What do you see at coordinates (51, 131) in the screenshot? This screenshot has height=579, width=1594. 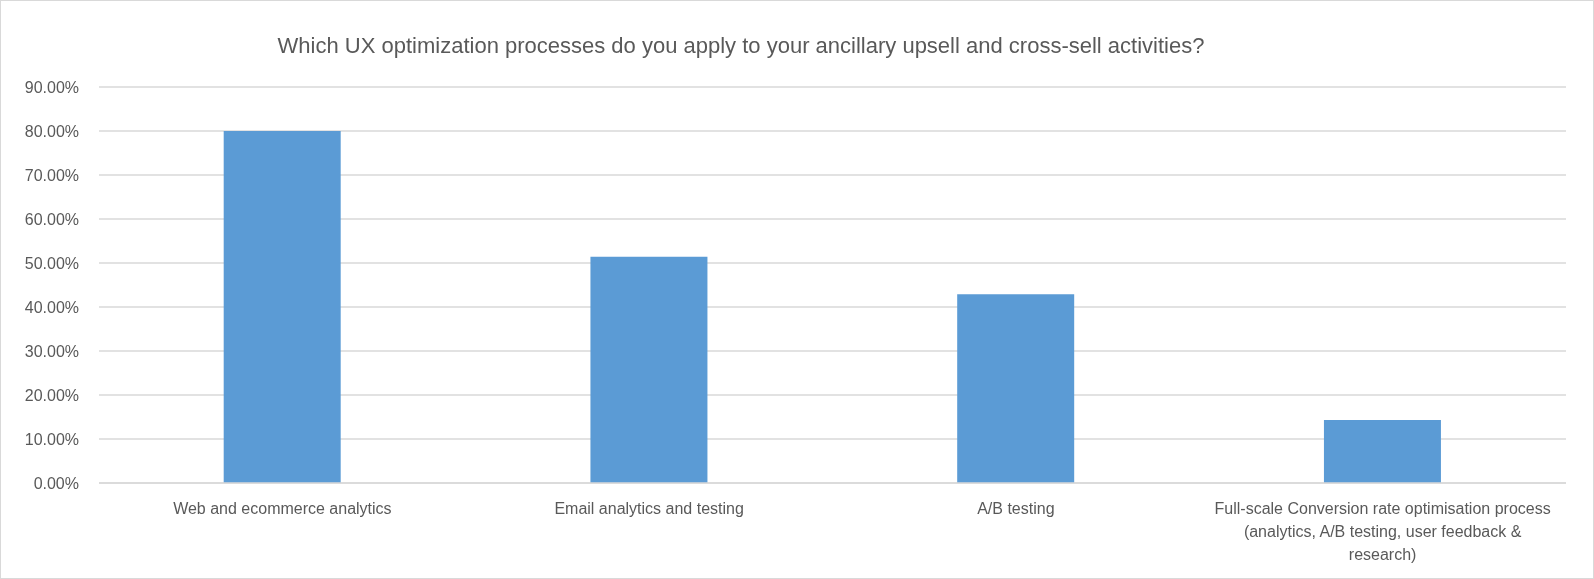 I see `y-tick-label: 80.00%` at bounding box center [51, 131].